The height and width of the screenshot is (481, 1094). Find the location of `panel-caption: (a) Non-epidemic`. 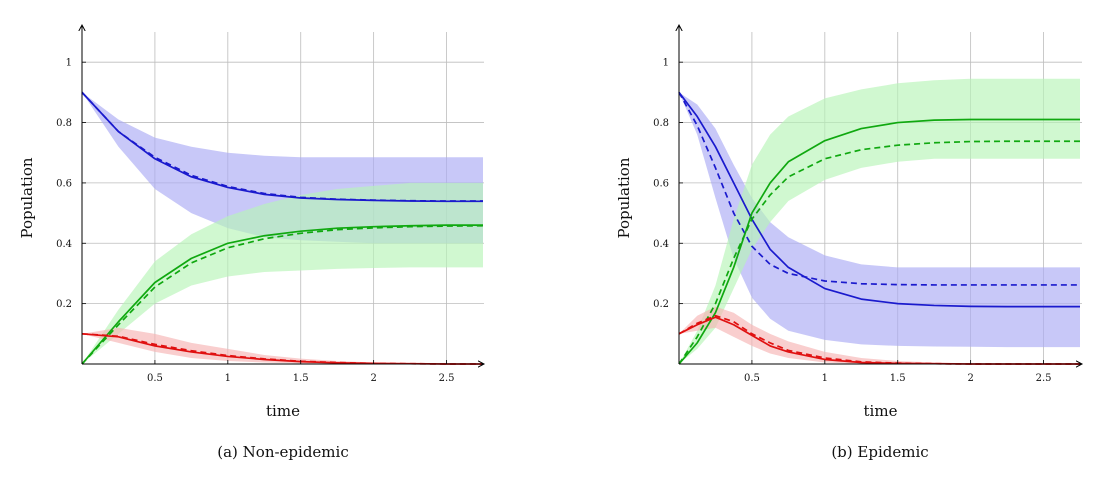

panel-caption: (a) Non-epidemic is located at coordinates (282, 452).